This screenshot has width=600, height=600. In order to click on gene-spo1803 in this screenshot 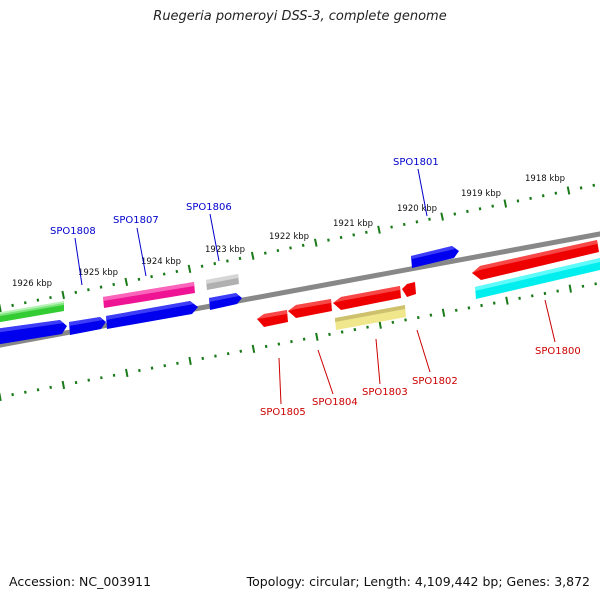, I will do `click(367, 298)`.